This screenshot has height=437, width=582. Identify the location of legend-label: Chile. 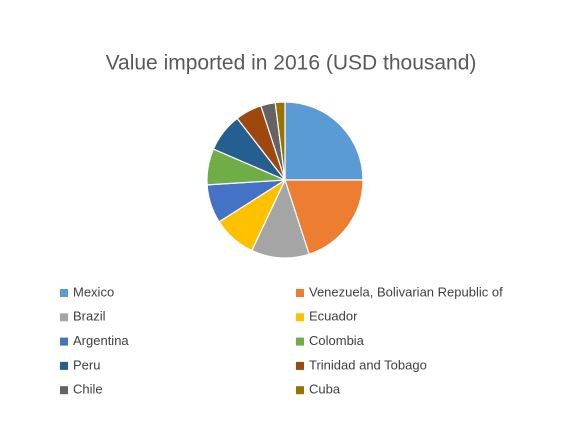
(88, 389).